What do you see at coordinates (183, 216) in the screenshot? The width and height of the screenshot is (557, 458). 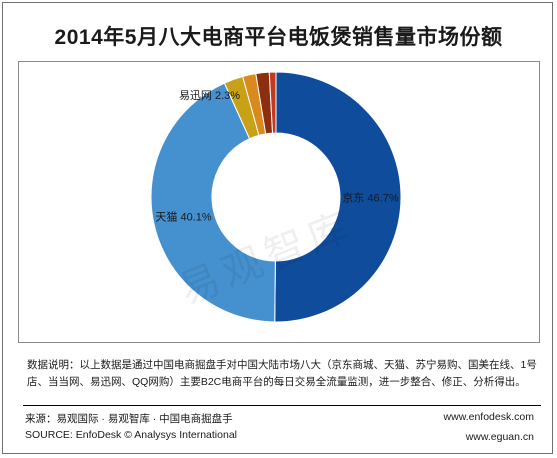 I see `slice-label-天猫: 天猫 40.1%` at bounding box center [183, 216].